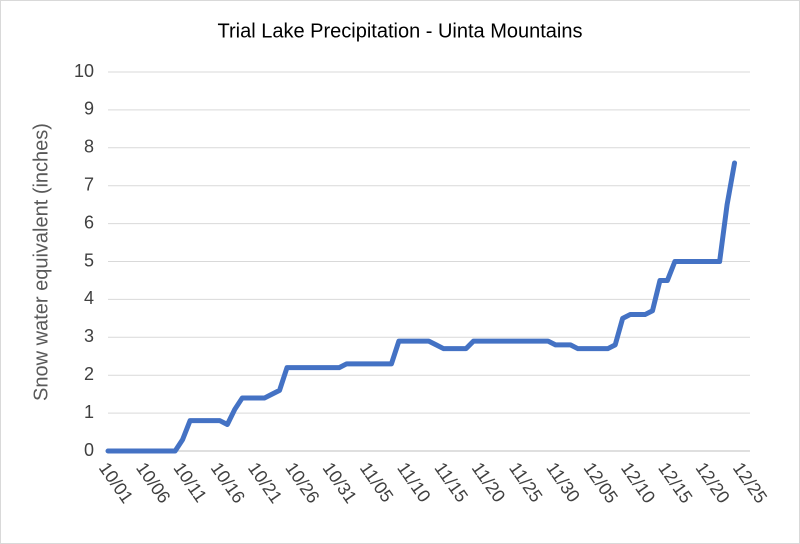 The width and height of the screenshot is (800, 544). What do you see at coordinates (89, 109) in the screenshot?
I see `y-tick-label: 9` at bounding box center [89, 109].